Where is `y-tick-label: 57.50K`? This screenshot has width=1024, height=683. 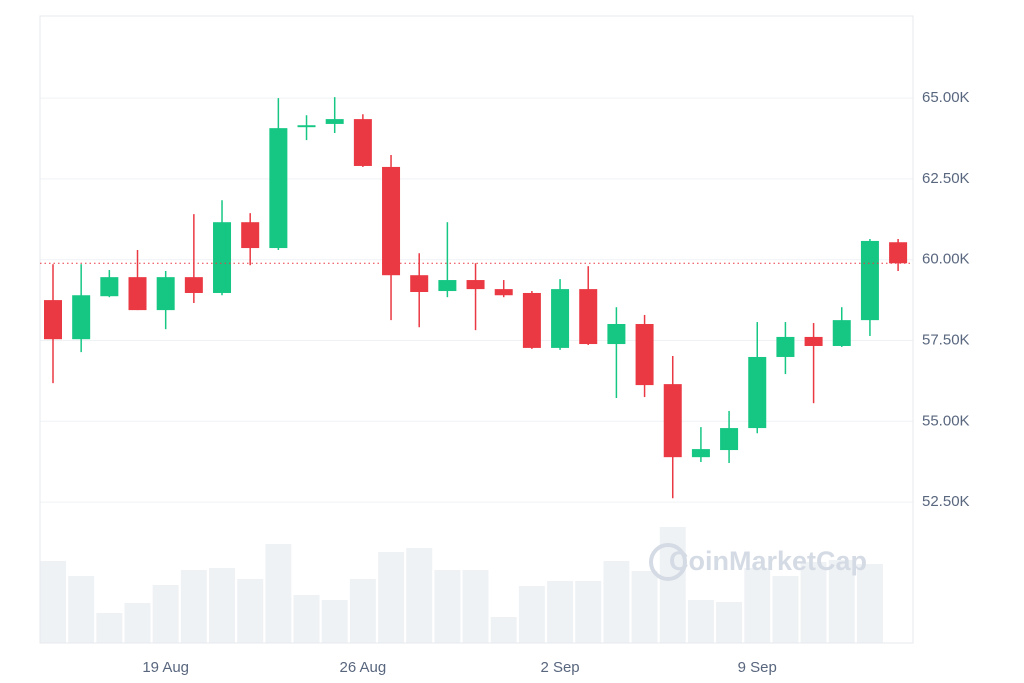 y-tick-label: 57.50K is located at coordinates (946, 339).